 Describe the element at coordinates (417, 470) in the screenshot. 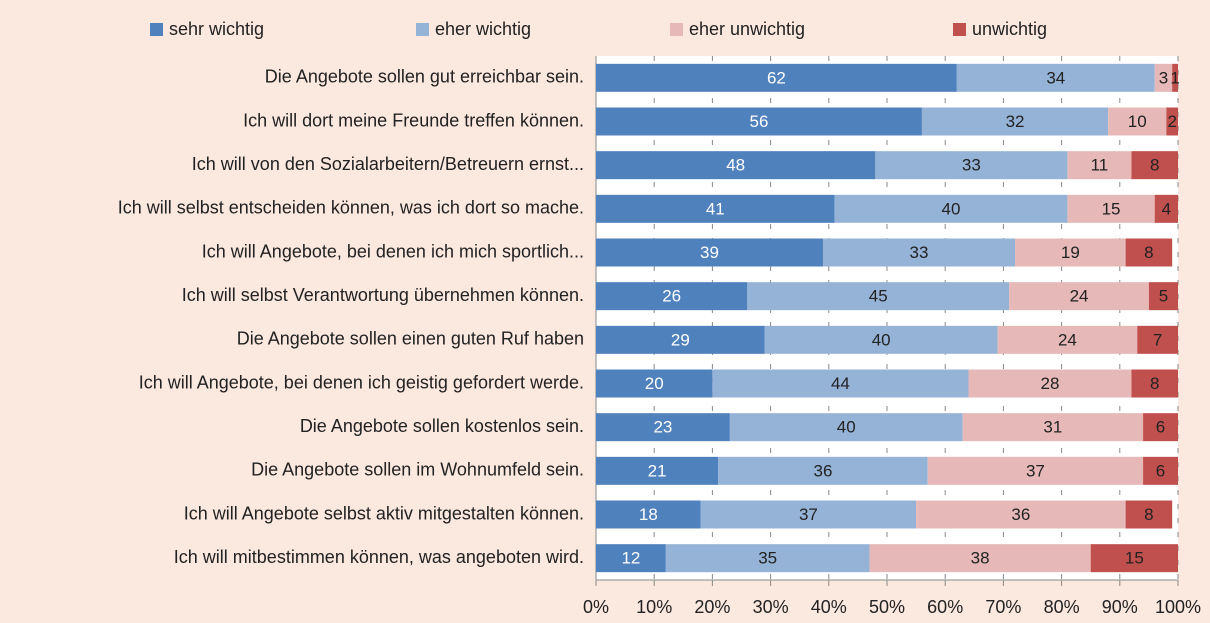

I see `y-tick-label: Die Angebote sollen im Wohnumfeld sein.` at that location.